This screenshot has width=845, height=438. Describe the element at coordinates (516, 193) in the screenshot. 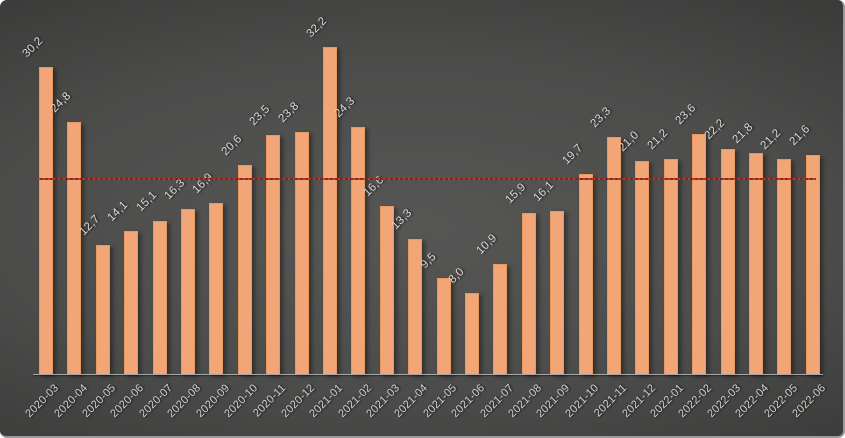

I see `bar-value-label: 15,9` at that location.